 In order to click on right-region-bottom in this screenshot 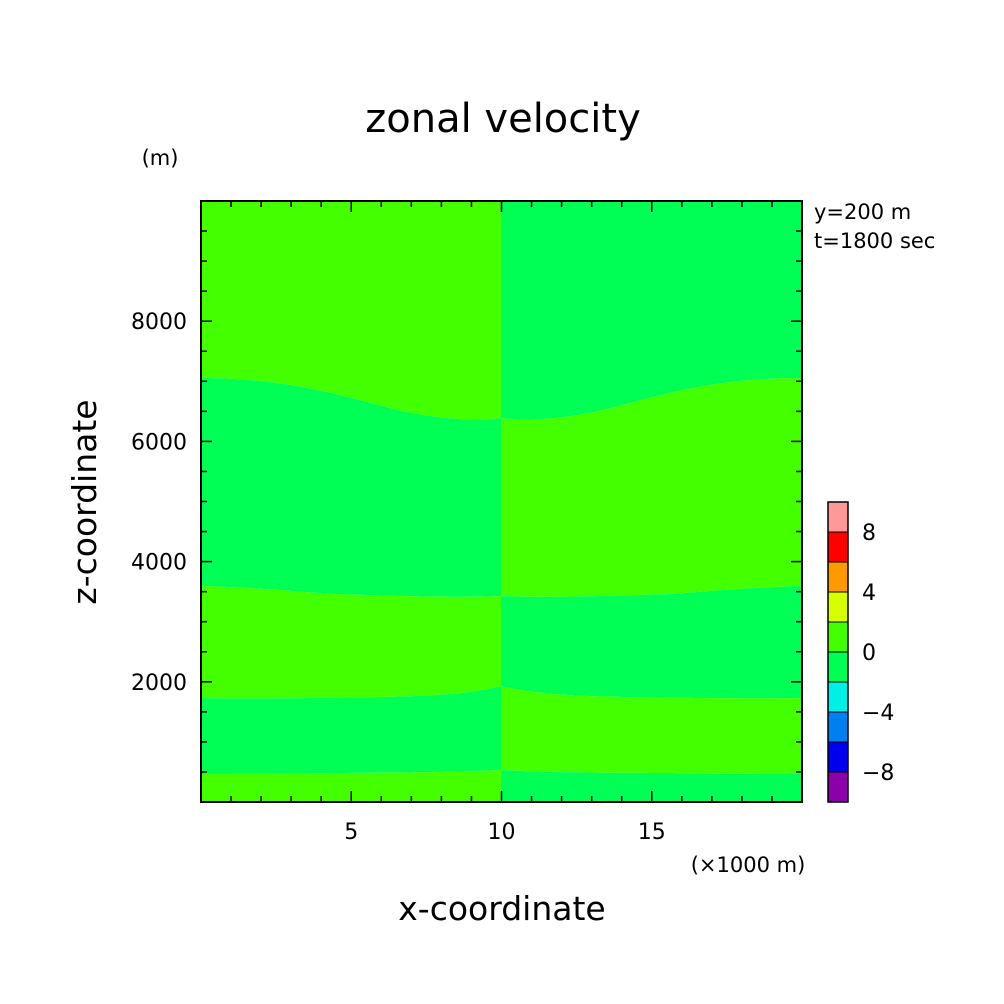, I will do `click(651, 786)`.